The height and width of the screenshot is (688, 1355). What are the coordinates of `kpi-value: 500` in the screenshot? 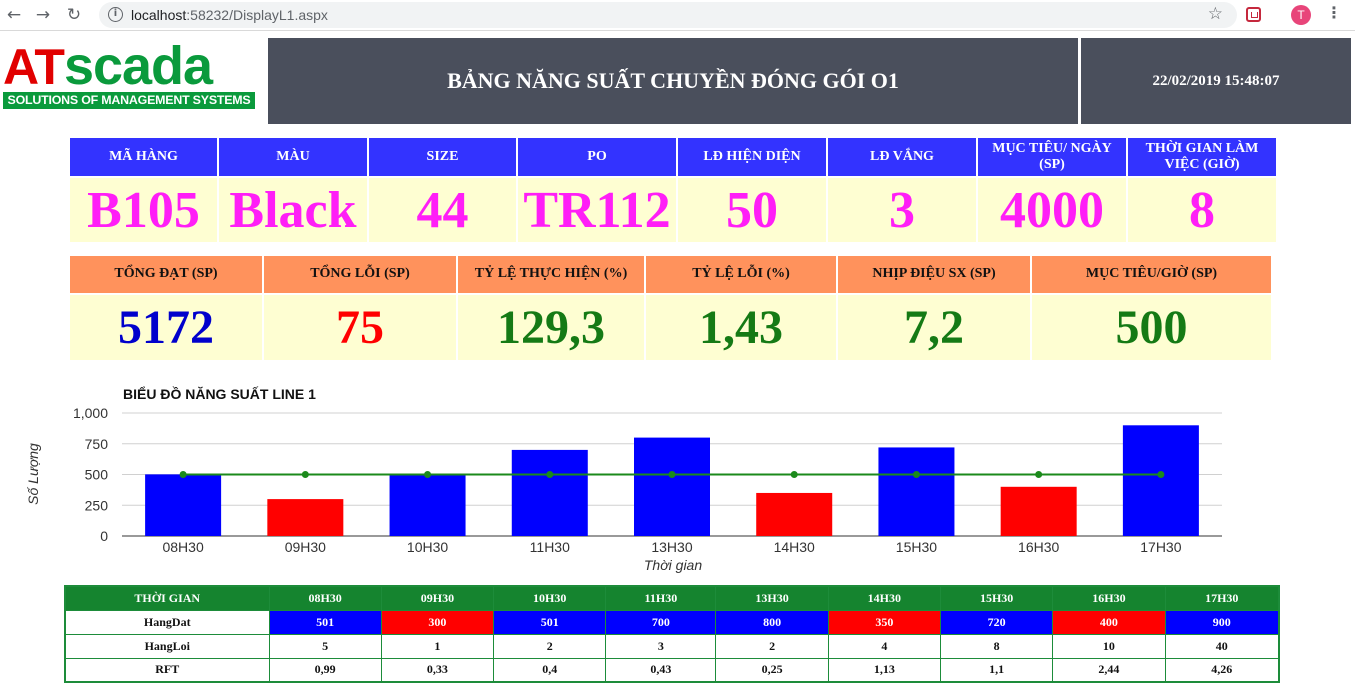 It's located at (1151, 327).